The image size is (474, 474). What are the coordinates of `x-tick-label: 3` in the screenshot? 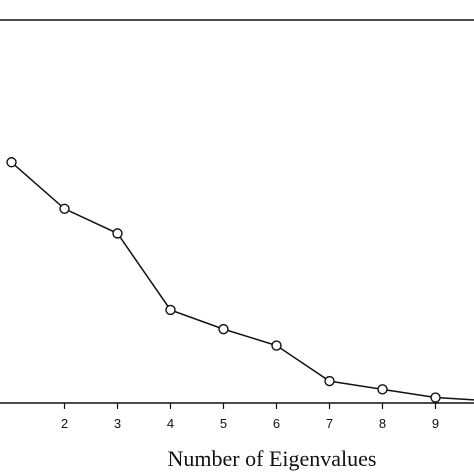 It's located at (117, 423).